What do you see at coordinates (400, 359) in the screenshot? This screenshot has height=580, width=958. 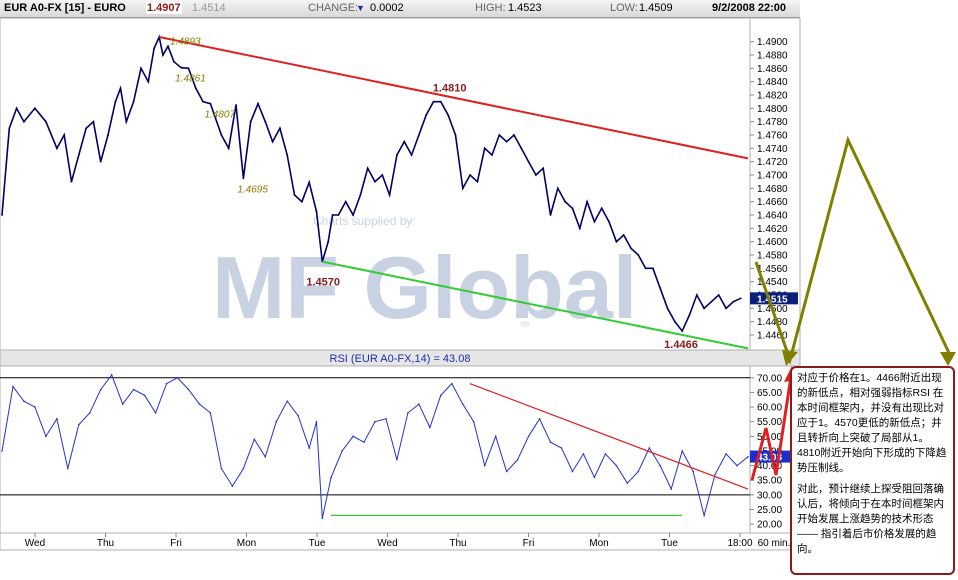 I see `rsi-title: RSI (EUR A0-FX,14) = 43.08` at bounding box center [400, 359].